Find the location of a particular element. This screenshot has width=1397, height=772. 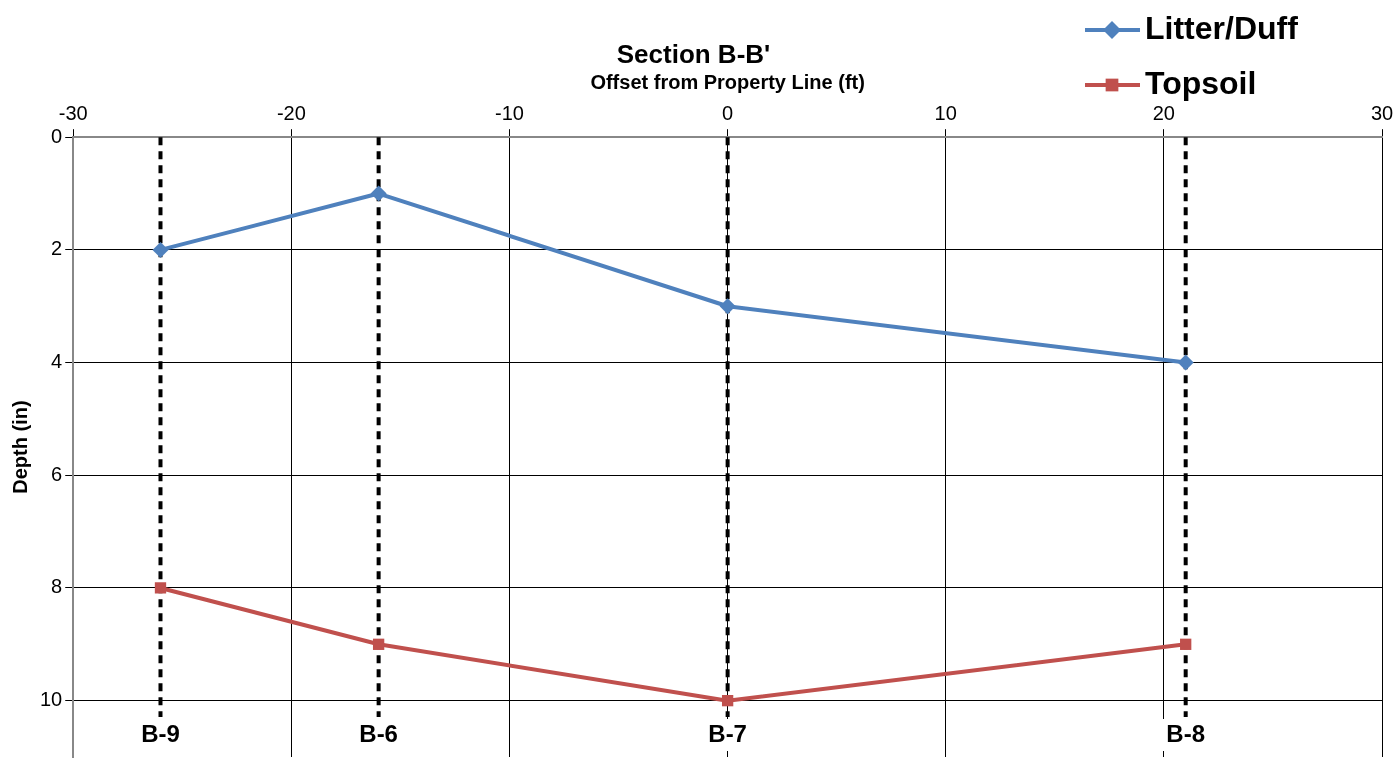

legend-label: Litter/Duff is located at coordinates (1222, 27).